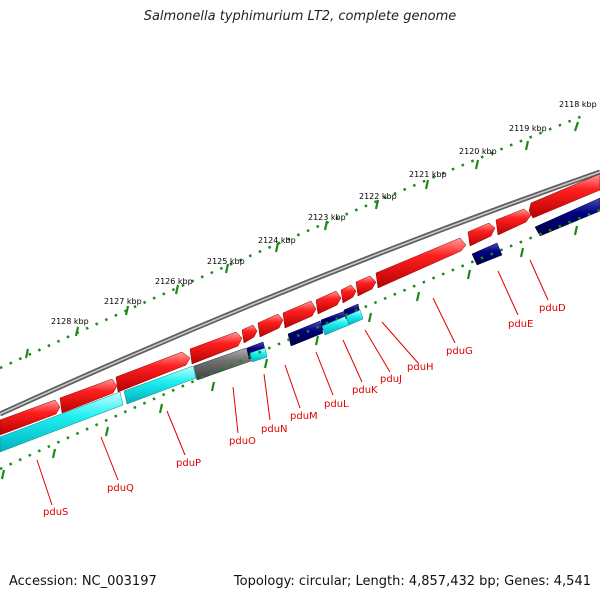 This screenshot has height=600, width=600. I want to click on gene-label-pduQ: pduQ, so click(120, 488).